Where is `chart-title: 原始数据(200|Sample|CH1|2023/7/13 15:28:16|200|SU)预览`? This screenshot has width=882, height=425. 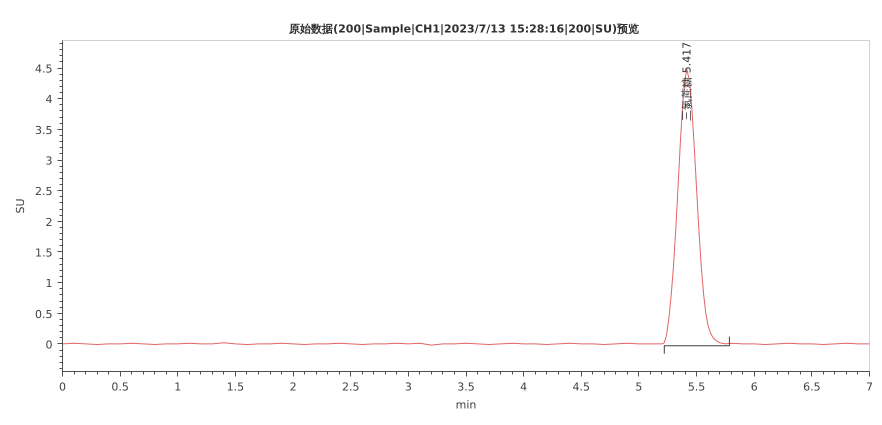
chart-title: 原始数据(200|Sample|CH1|2023/7/13 15:28:16|200|SU)预览 is located at coordinates (464, 29).